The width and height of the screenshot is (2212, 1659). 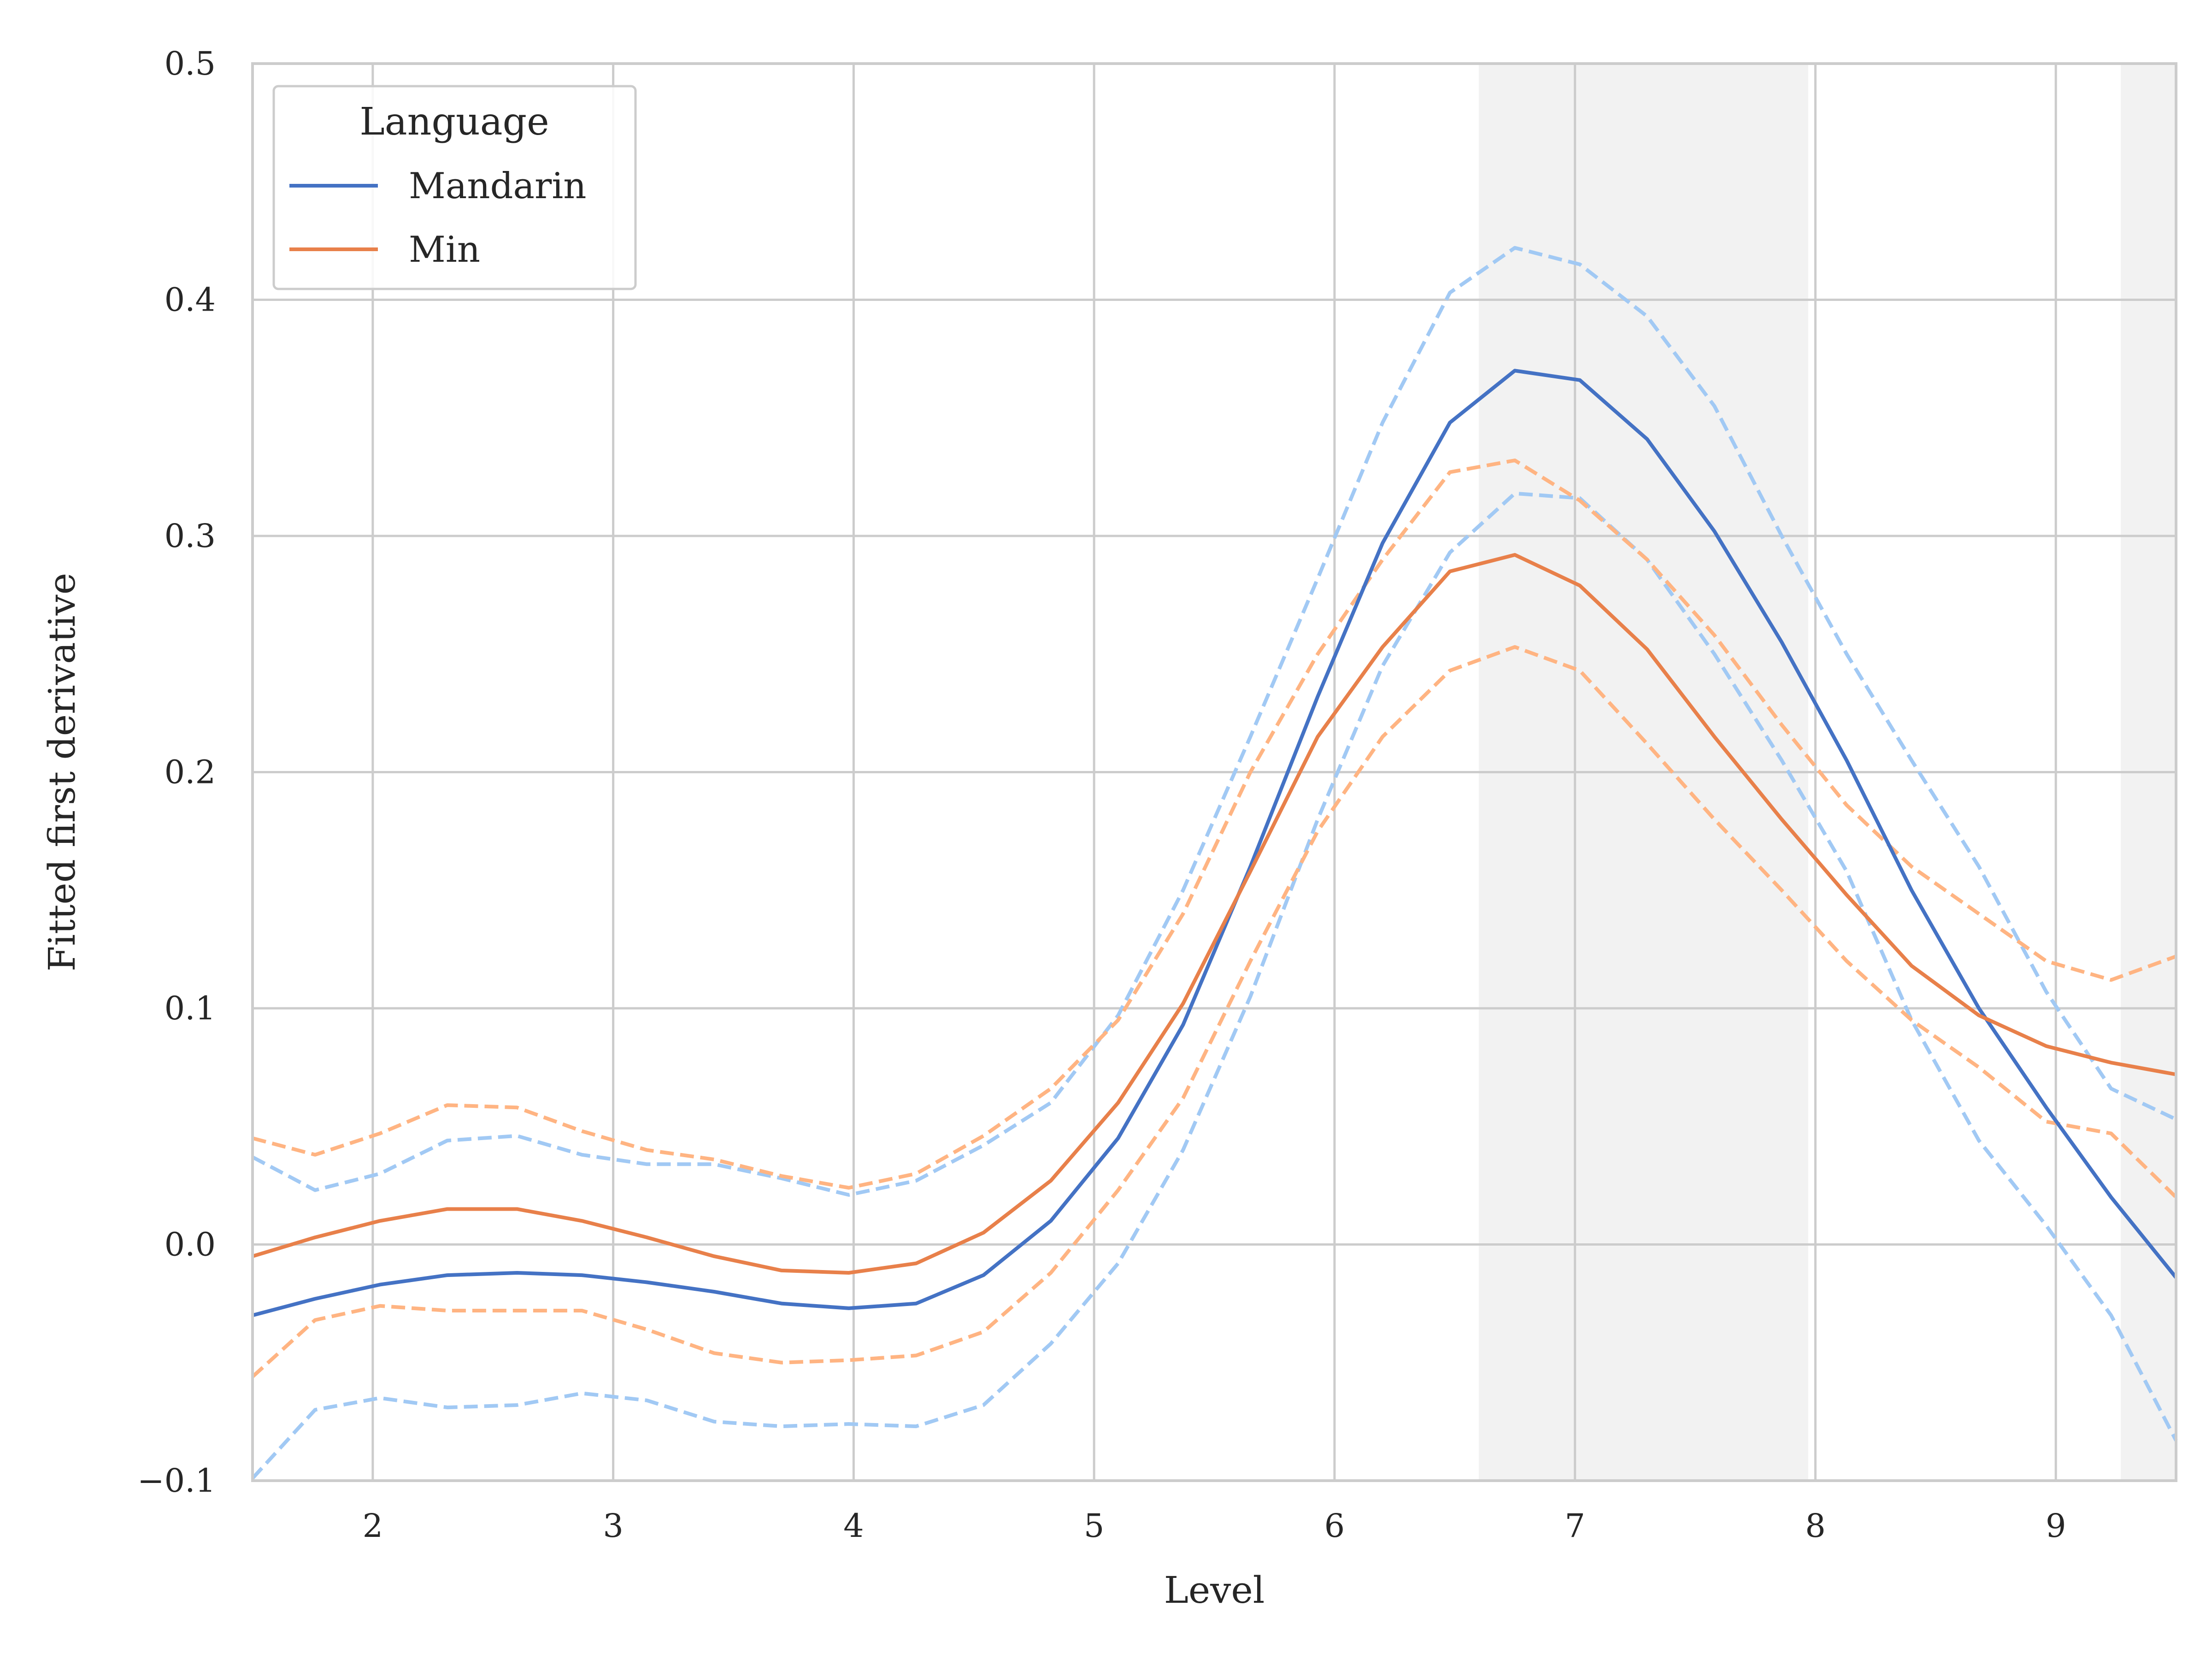 I want to click on x-tick-label: 8, so click(x=1815, y=1526).